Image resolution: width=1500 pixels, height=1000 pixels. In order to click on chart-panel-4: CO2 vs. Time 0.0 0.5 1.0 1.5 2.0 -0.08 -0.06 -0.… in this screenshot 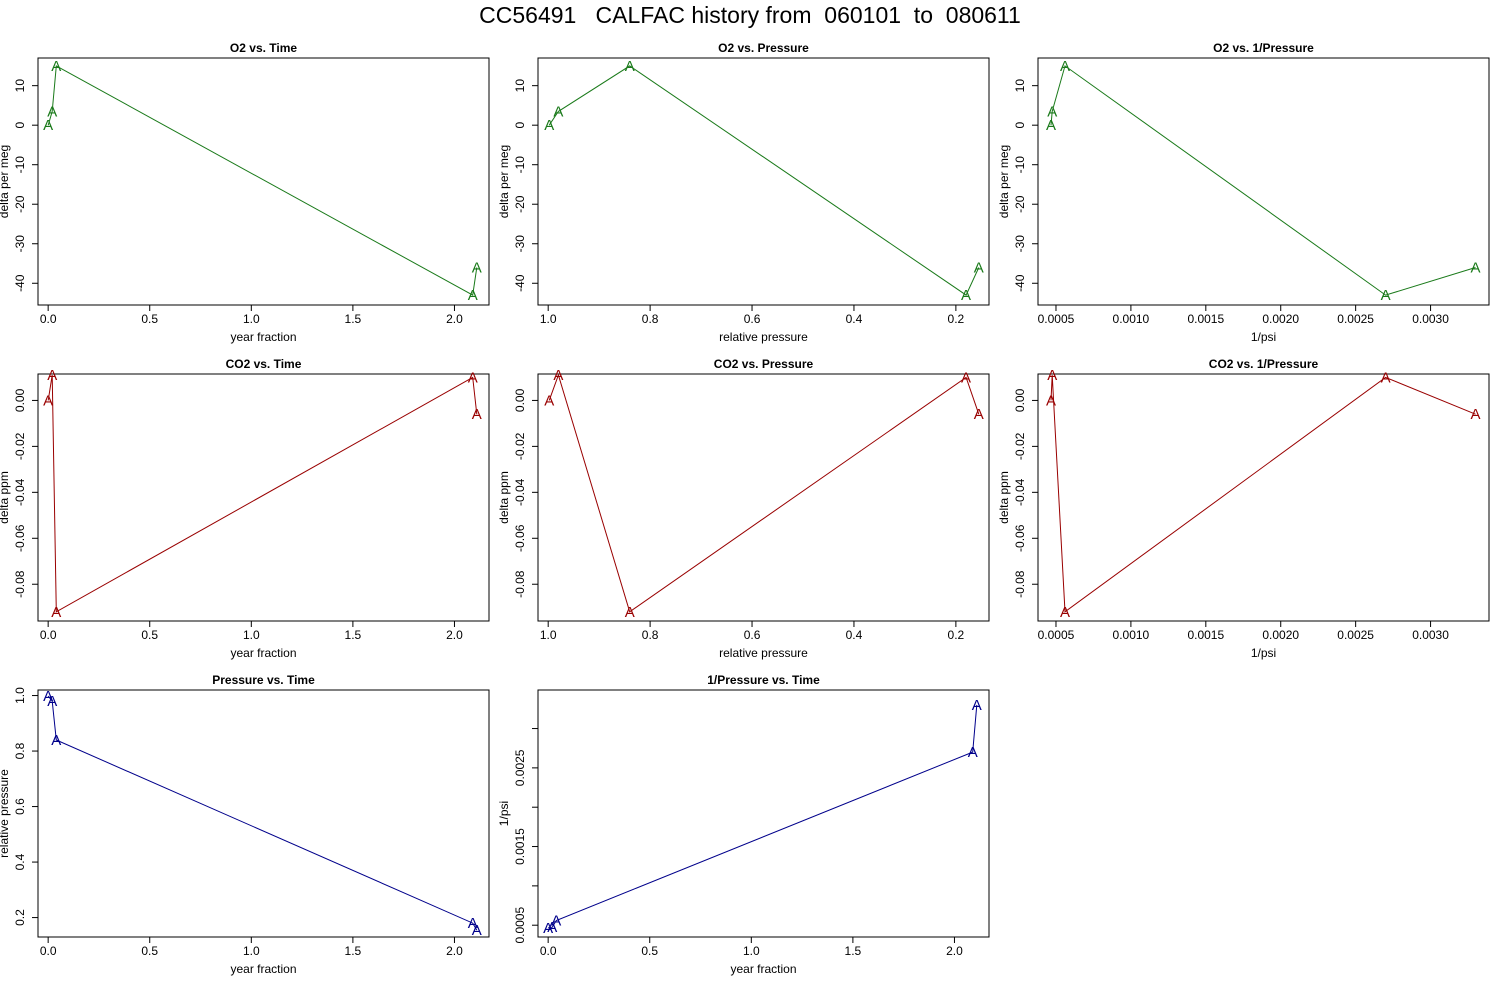, I will do `click(245, 508)`.